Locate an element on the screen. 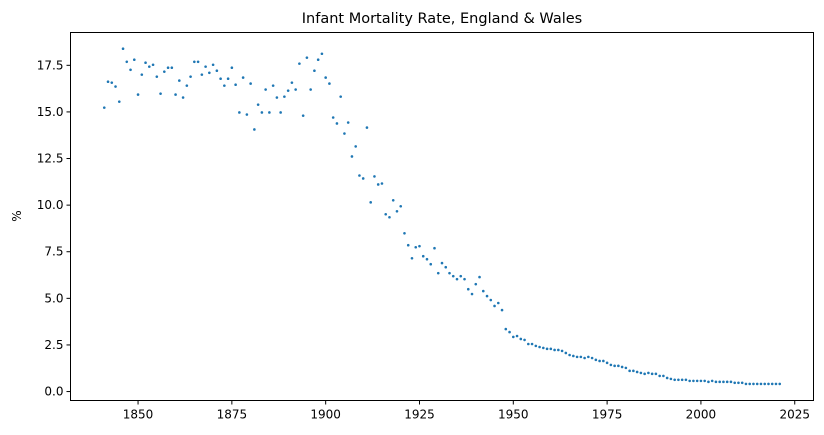  y-tick-label: 5.0 is located at coordinates (53, 298).